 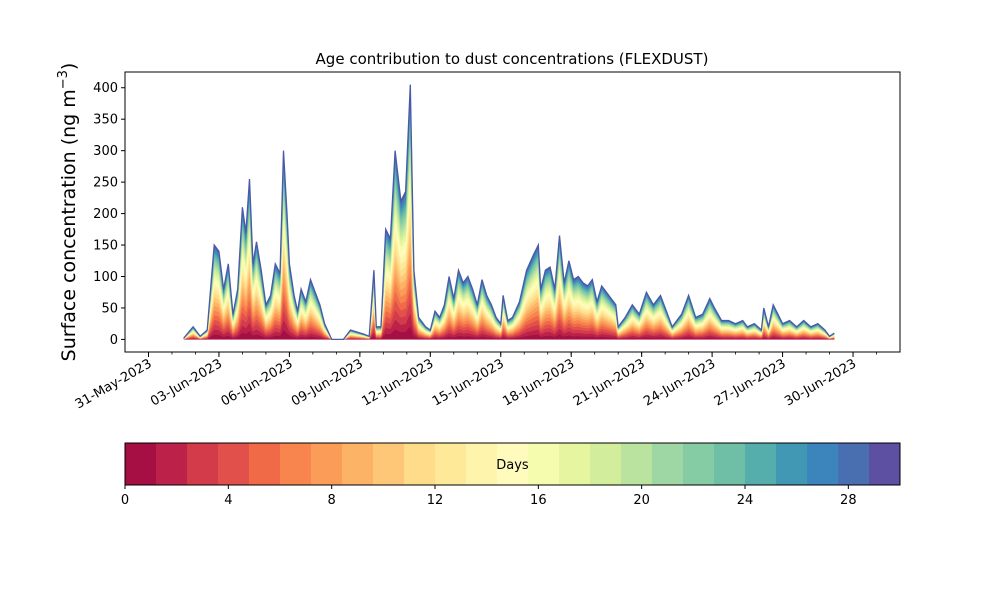 What do you see at coordinates (69, 225) in the screenshot?
I see `y-axis-label-main: Surface concentration (ng m` at bounding box center [69, 225].